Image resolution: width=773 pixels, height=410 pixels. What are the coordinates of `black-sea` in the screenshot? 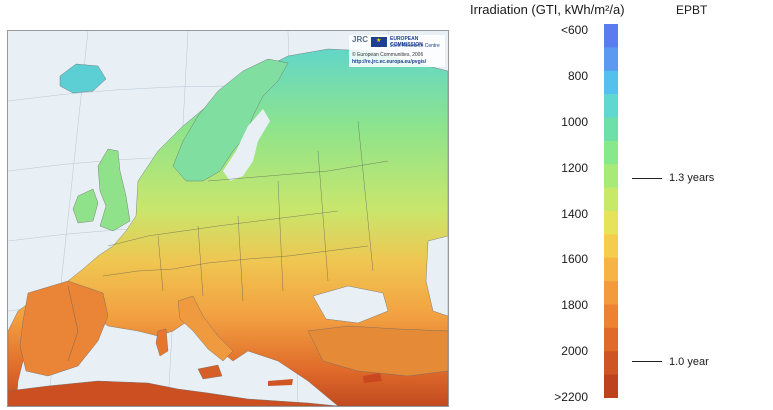 It's located at (350, 304).